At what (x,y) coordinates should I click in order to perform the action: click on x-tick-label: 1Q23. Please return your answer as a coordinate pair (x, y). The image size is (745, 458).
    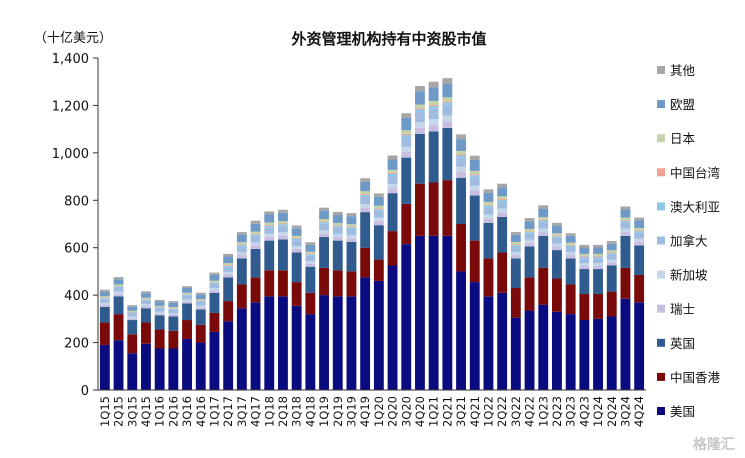
    Looking at the image, I should click on (543, 411).